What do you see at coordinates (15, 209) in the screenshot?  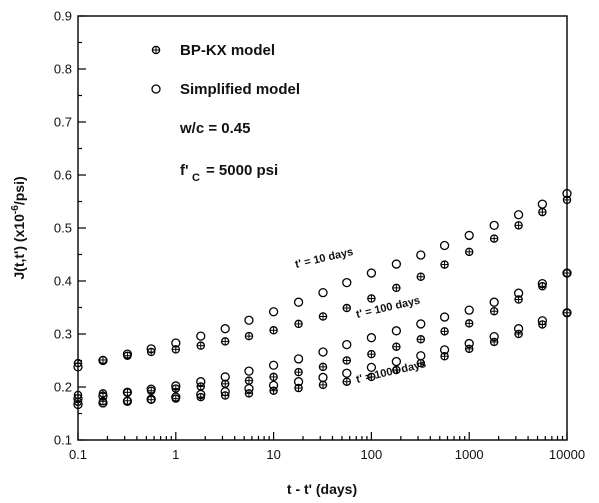 I see `ylabel-exponent: -6` at bounding box center [15, 209].